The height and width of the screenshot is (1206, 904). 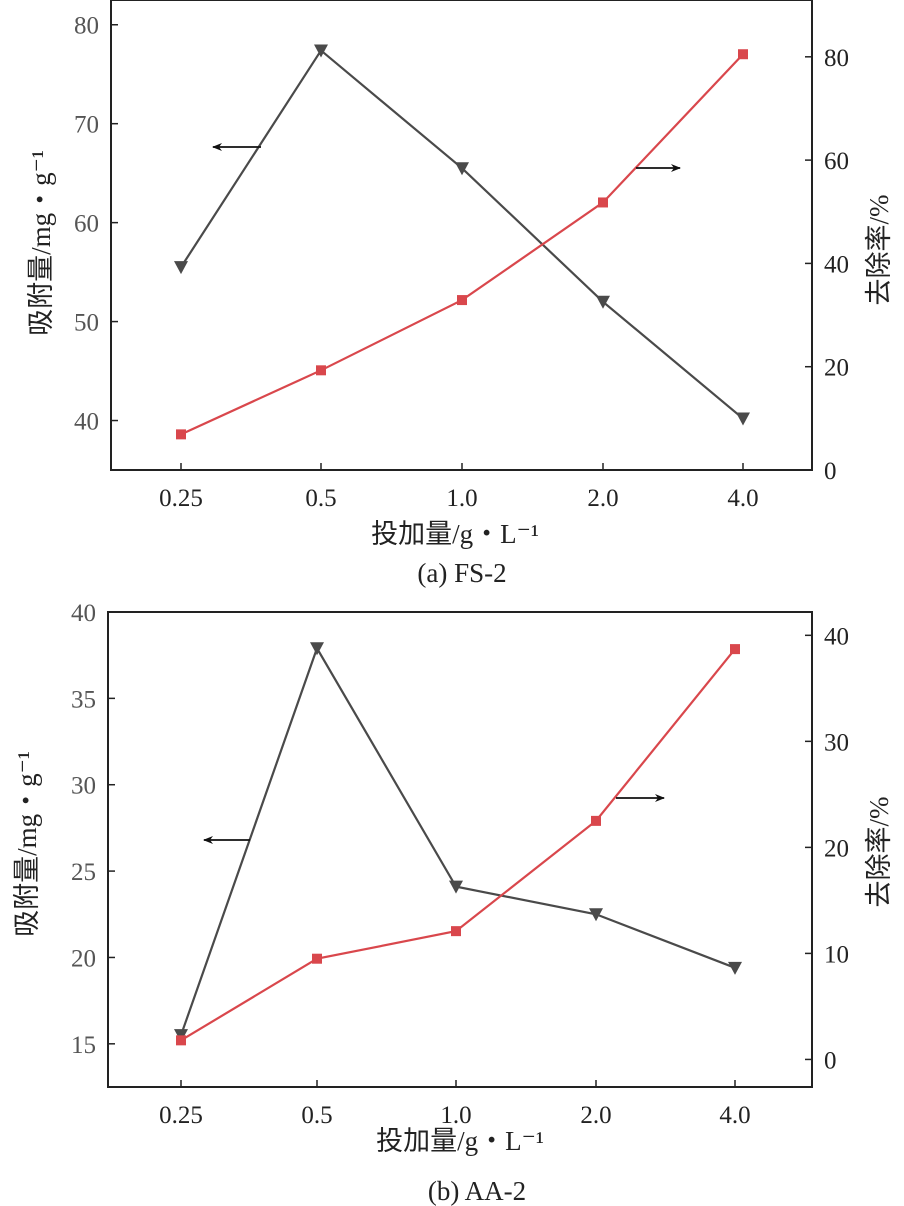 I want to click on panel-a-left-y-tick-label: 40, so click(x=86, y=422).